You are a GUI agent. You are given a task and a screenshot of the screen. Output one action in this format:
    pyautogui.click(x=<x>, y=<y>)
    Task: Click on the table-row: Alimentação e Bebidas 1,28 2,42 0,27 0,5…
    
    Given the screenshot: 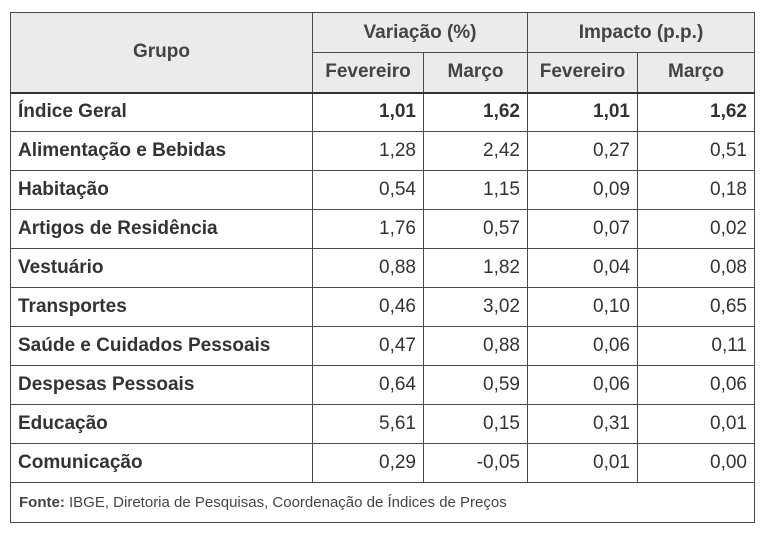 What is the action you would take?
    pyautogui.click(x=382, y=151)
    